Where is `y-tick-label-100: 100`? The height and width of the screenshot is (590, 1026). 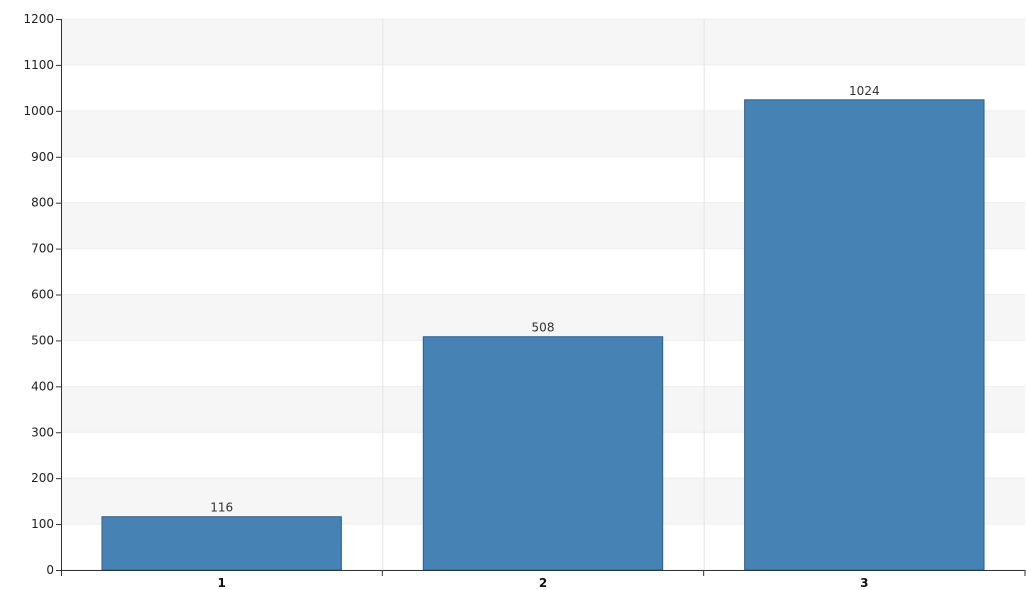
y-tick-label-100: 100 is located at coordinates (42, 524).